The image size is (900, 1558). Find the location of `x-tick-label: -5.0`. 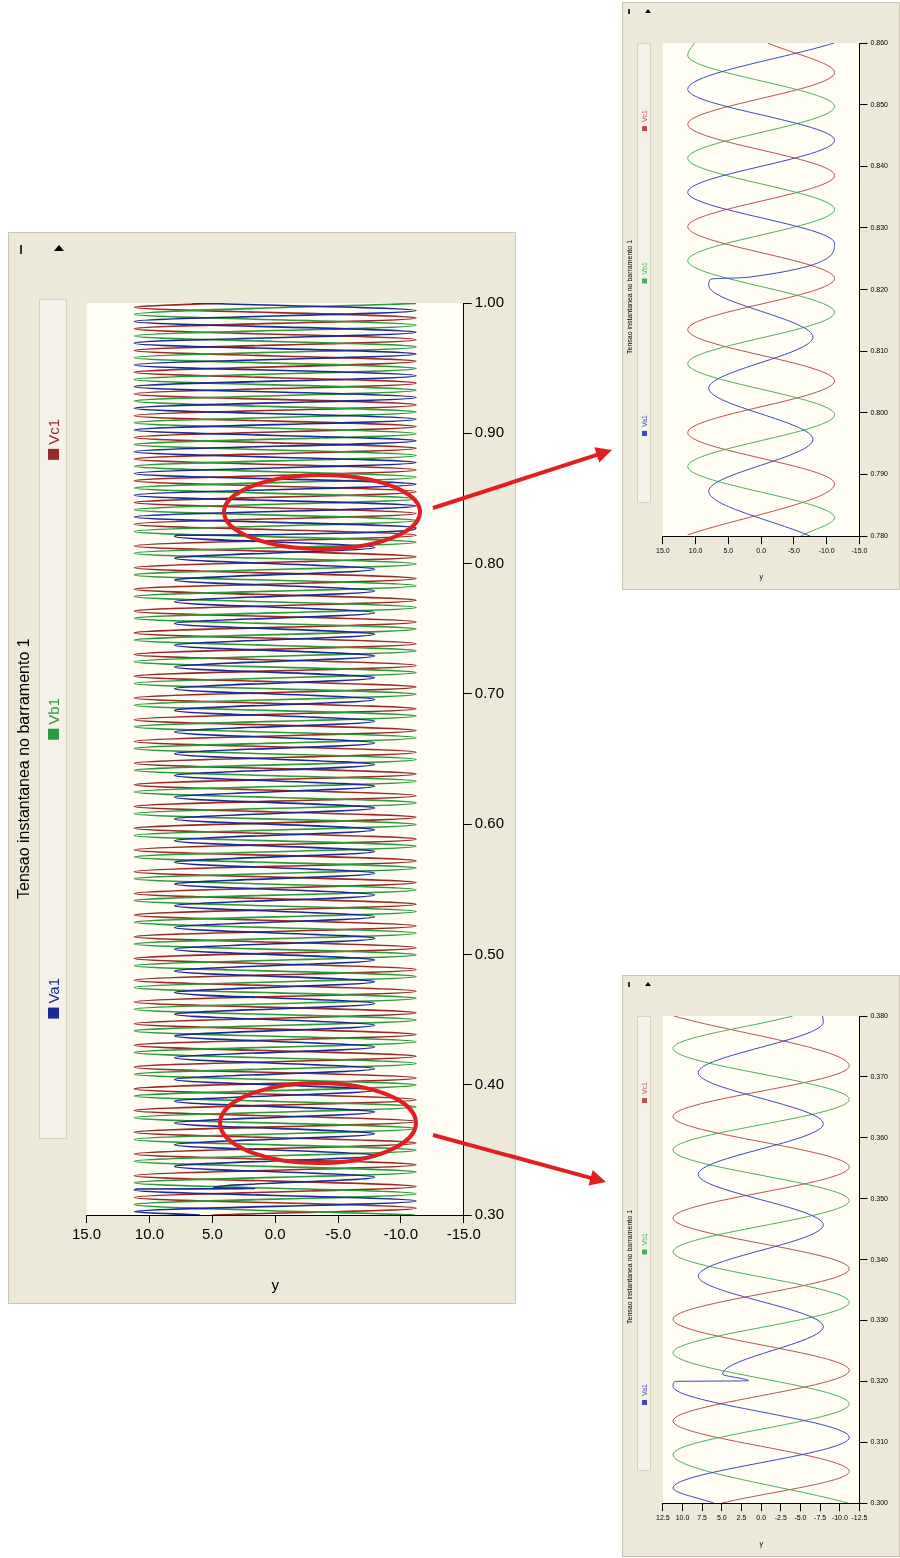

x-tick-label: -5.0 is located at coordinates (338, 1234).